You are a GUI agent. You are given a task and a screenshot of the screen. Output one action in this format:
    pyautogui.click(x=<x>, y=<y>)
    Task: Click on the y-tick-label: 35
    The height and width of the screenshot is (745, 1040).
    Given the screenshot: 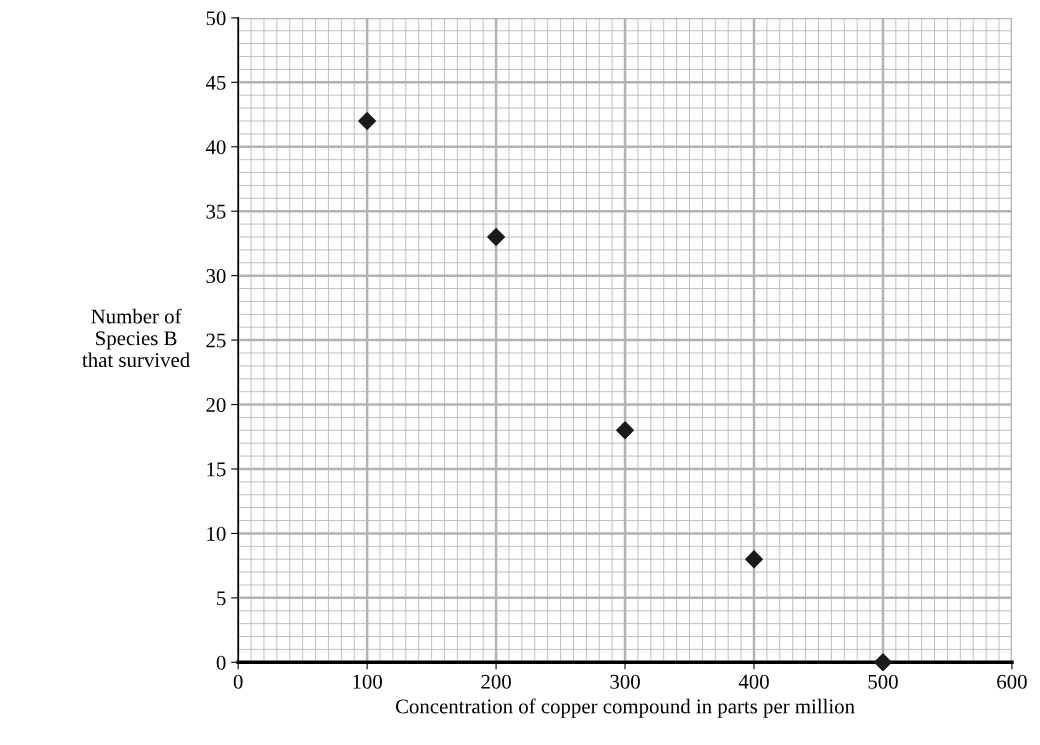 What is the action you would take?
    pyautogui.click(x=216, y=211)
    